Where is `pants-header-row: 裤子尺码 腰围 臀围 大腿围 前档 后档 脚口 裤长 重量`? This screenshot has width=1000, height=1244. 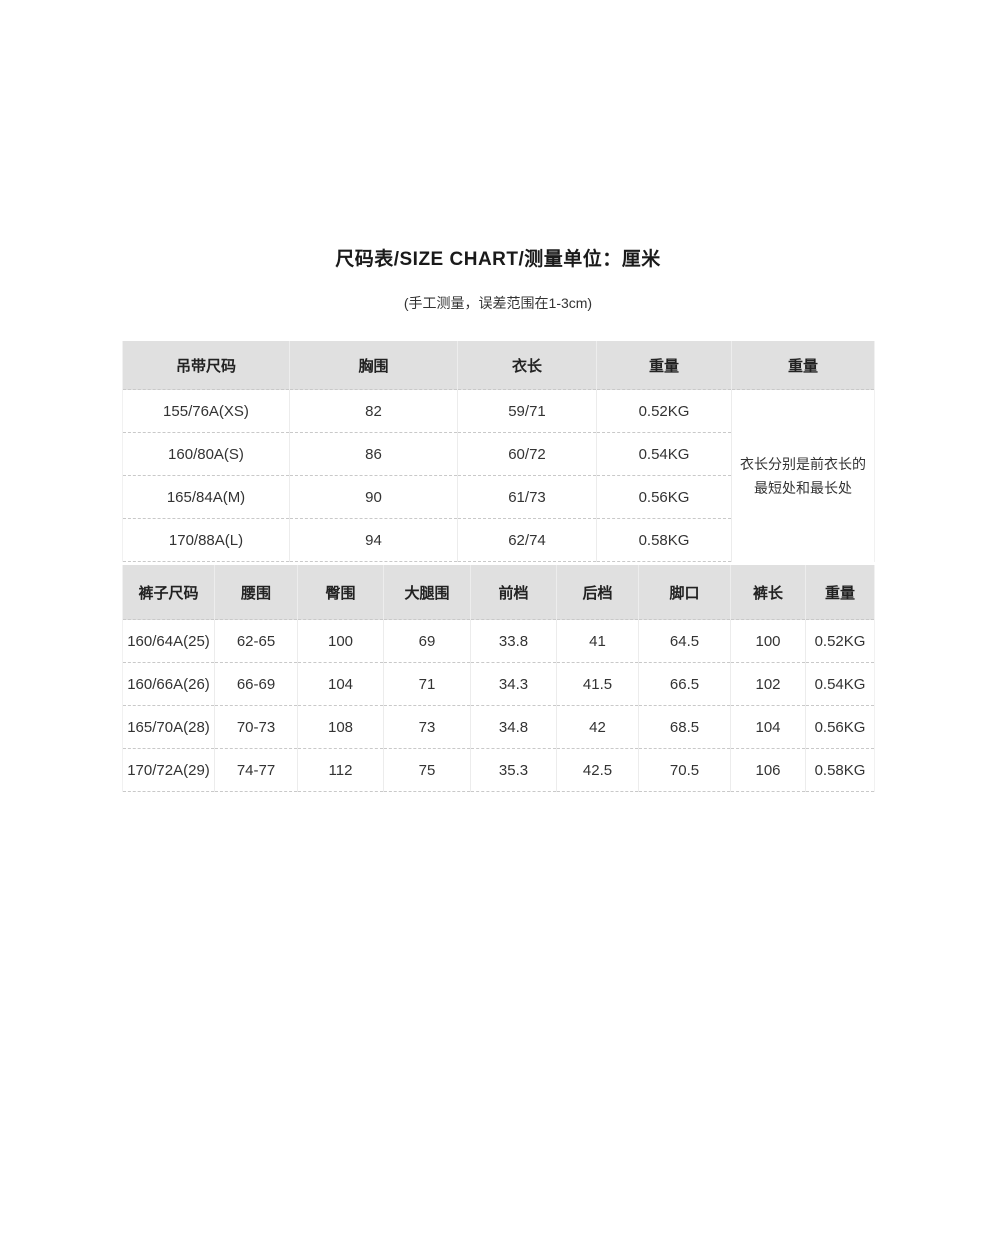
pants-header-row: 裤子尺码 腰围 臀围 大腿围 前档 后档 脚口 裤长 重量 is located at coordinates (498, 592).